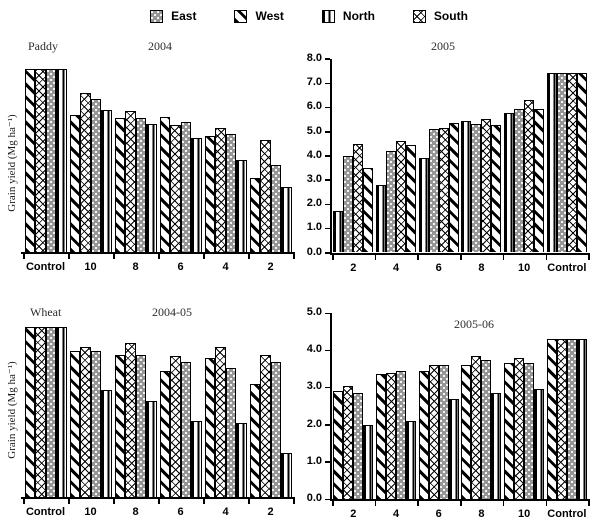  What do you see at coordinates (348, 16) in the screenshot?
I see `legend-item-north: North` at bounding box center [348, 16].